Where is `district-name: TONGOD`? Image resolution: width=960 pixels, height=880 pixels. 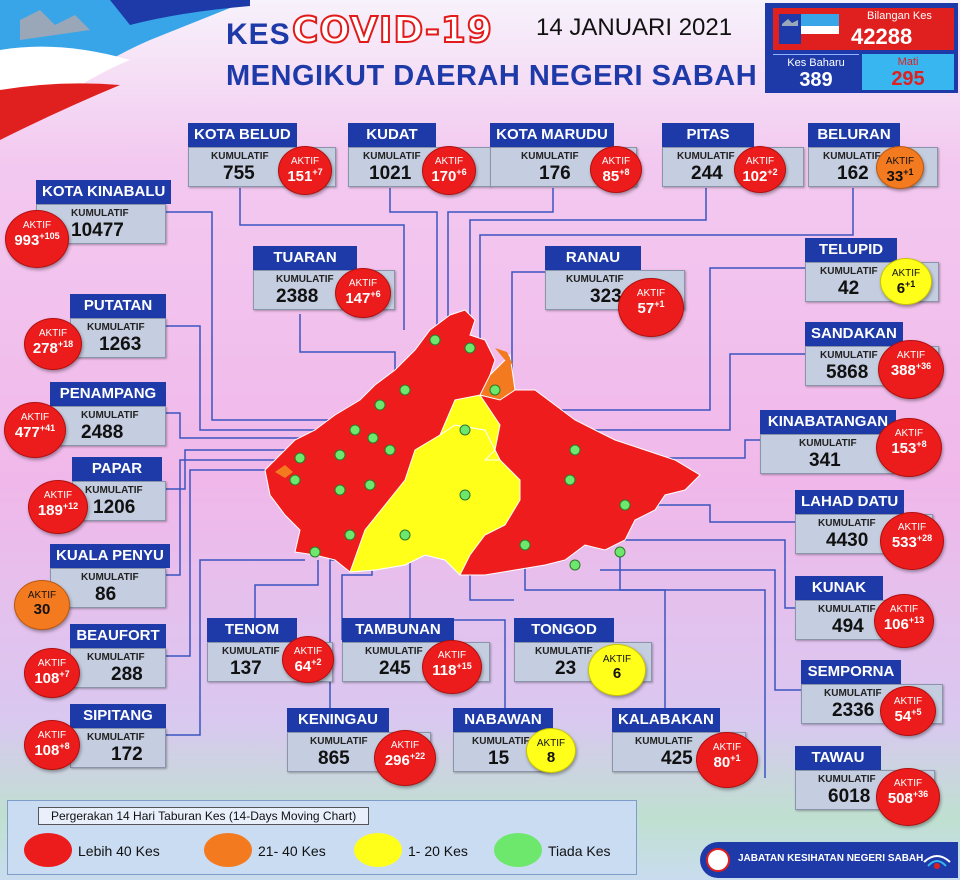
district-name: TONGOD is located at coordinates (564, 630).